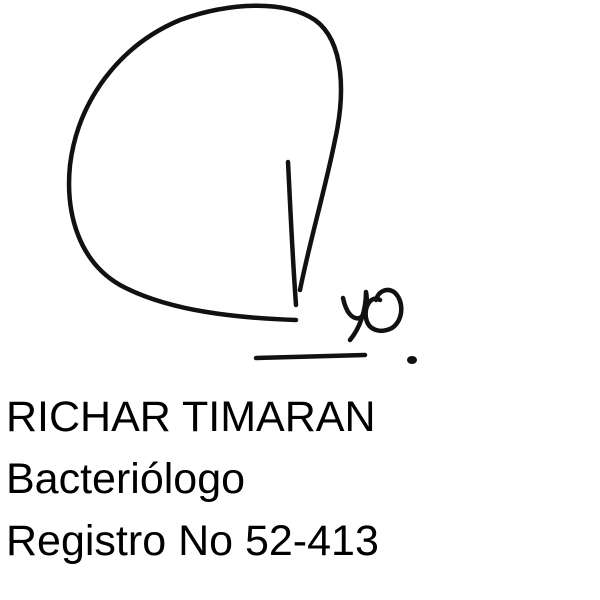 Image resolution: width=600 pixels, height=600 pixels. I want to click on signature-dot, so click(412, 360).